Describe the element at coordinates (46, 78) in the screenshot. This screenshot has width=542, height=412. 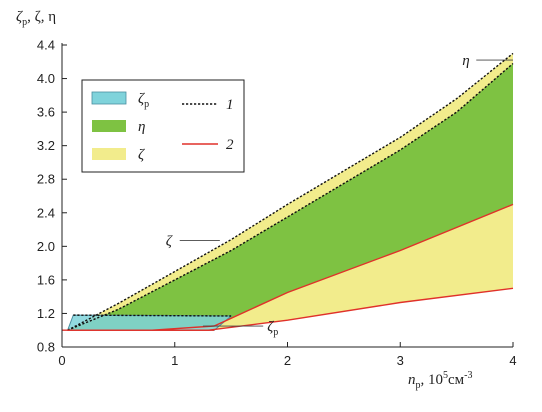
I see `y-tick-label: 4.0` at that location.